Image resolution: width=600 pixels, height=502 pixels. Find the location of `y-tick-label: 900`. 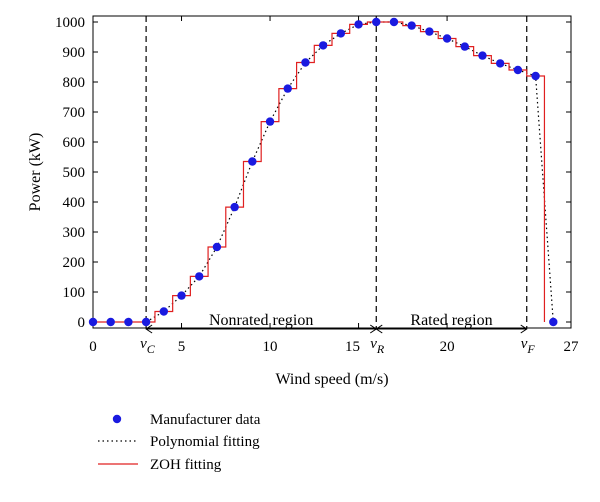

y-tick-label: 900 is located at coordinates (74, 53).